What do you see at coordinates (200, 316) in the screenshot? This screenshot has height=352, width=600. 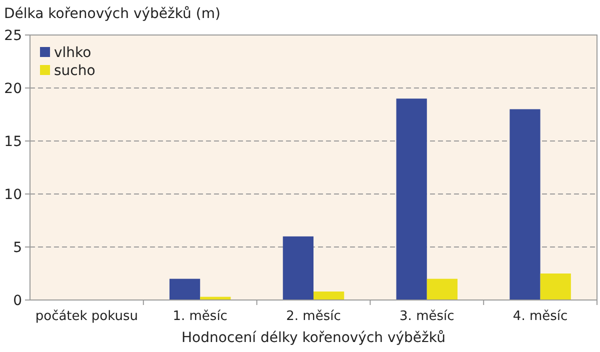 I see `x-tick-label: 1. měsíc` at bounding box center [200, 316].